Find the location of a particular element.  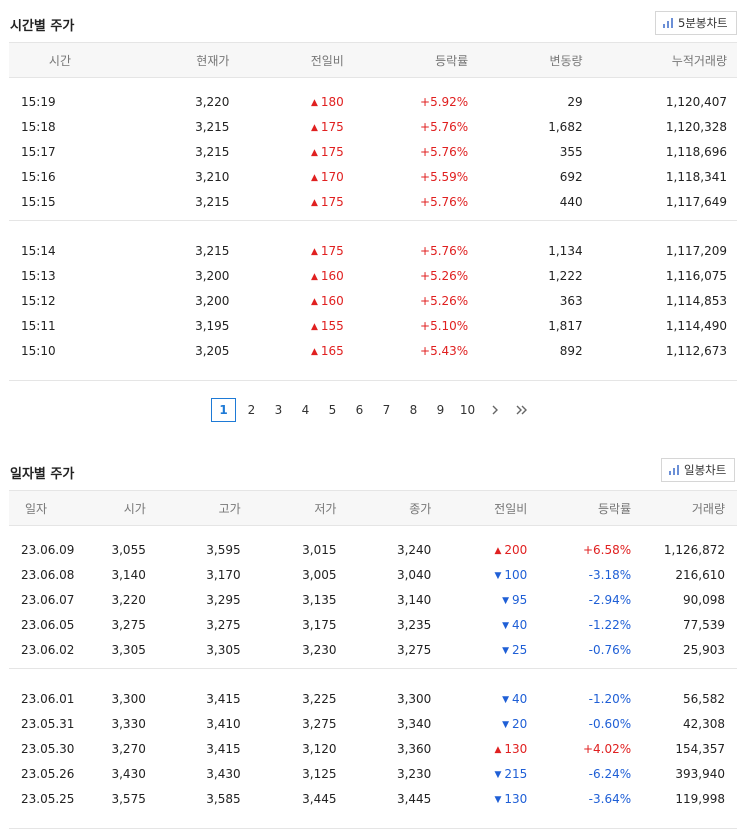

change-value: 165 is located at coordinates (332, 350).